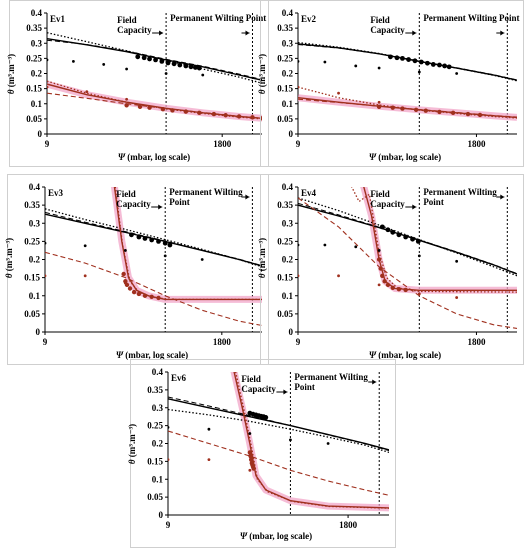 The image size is (524, 550). I want to click on lower-fit-band, so click(154, 101).